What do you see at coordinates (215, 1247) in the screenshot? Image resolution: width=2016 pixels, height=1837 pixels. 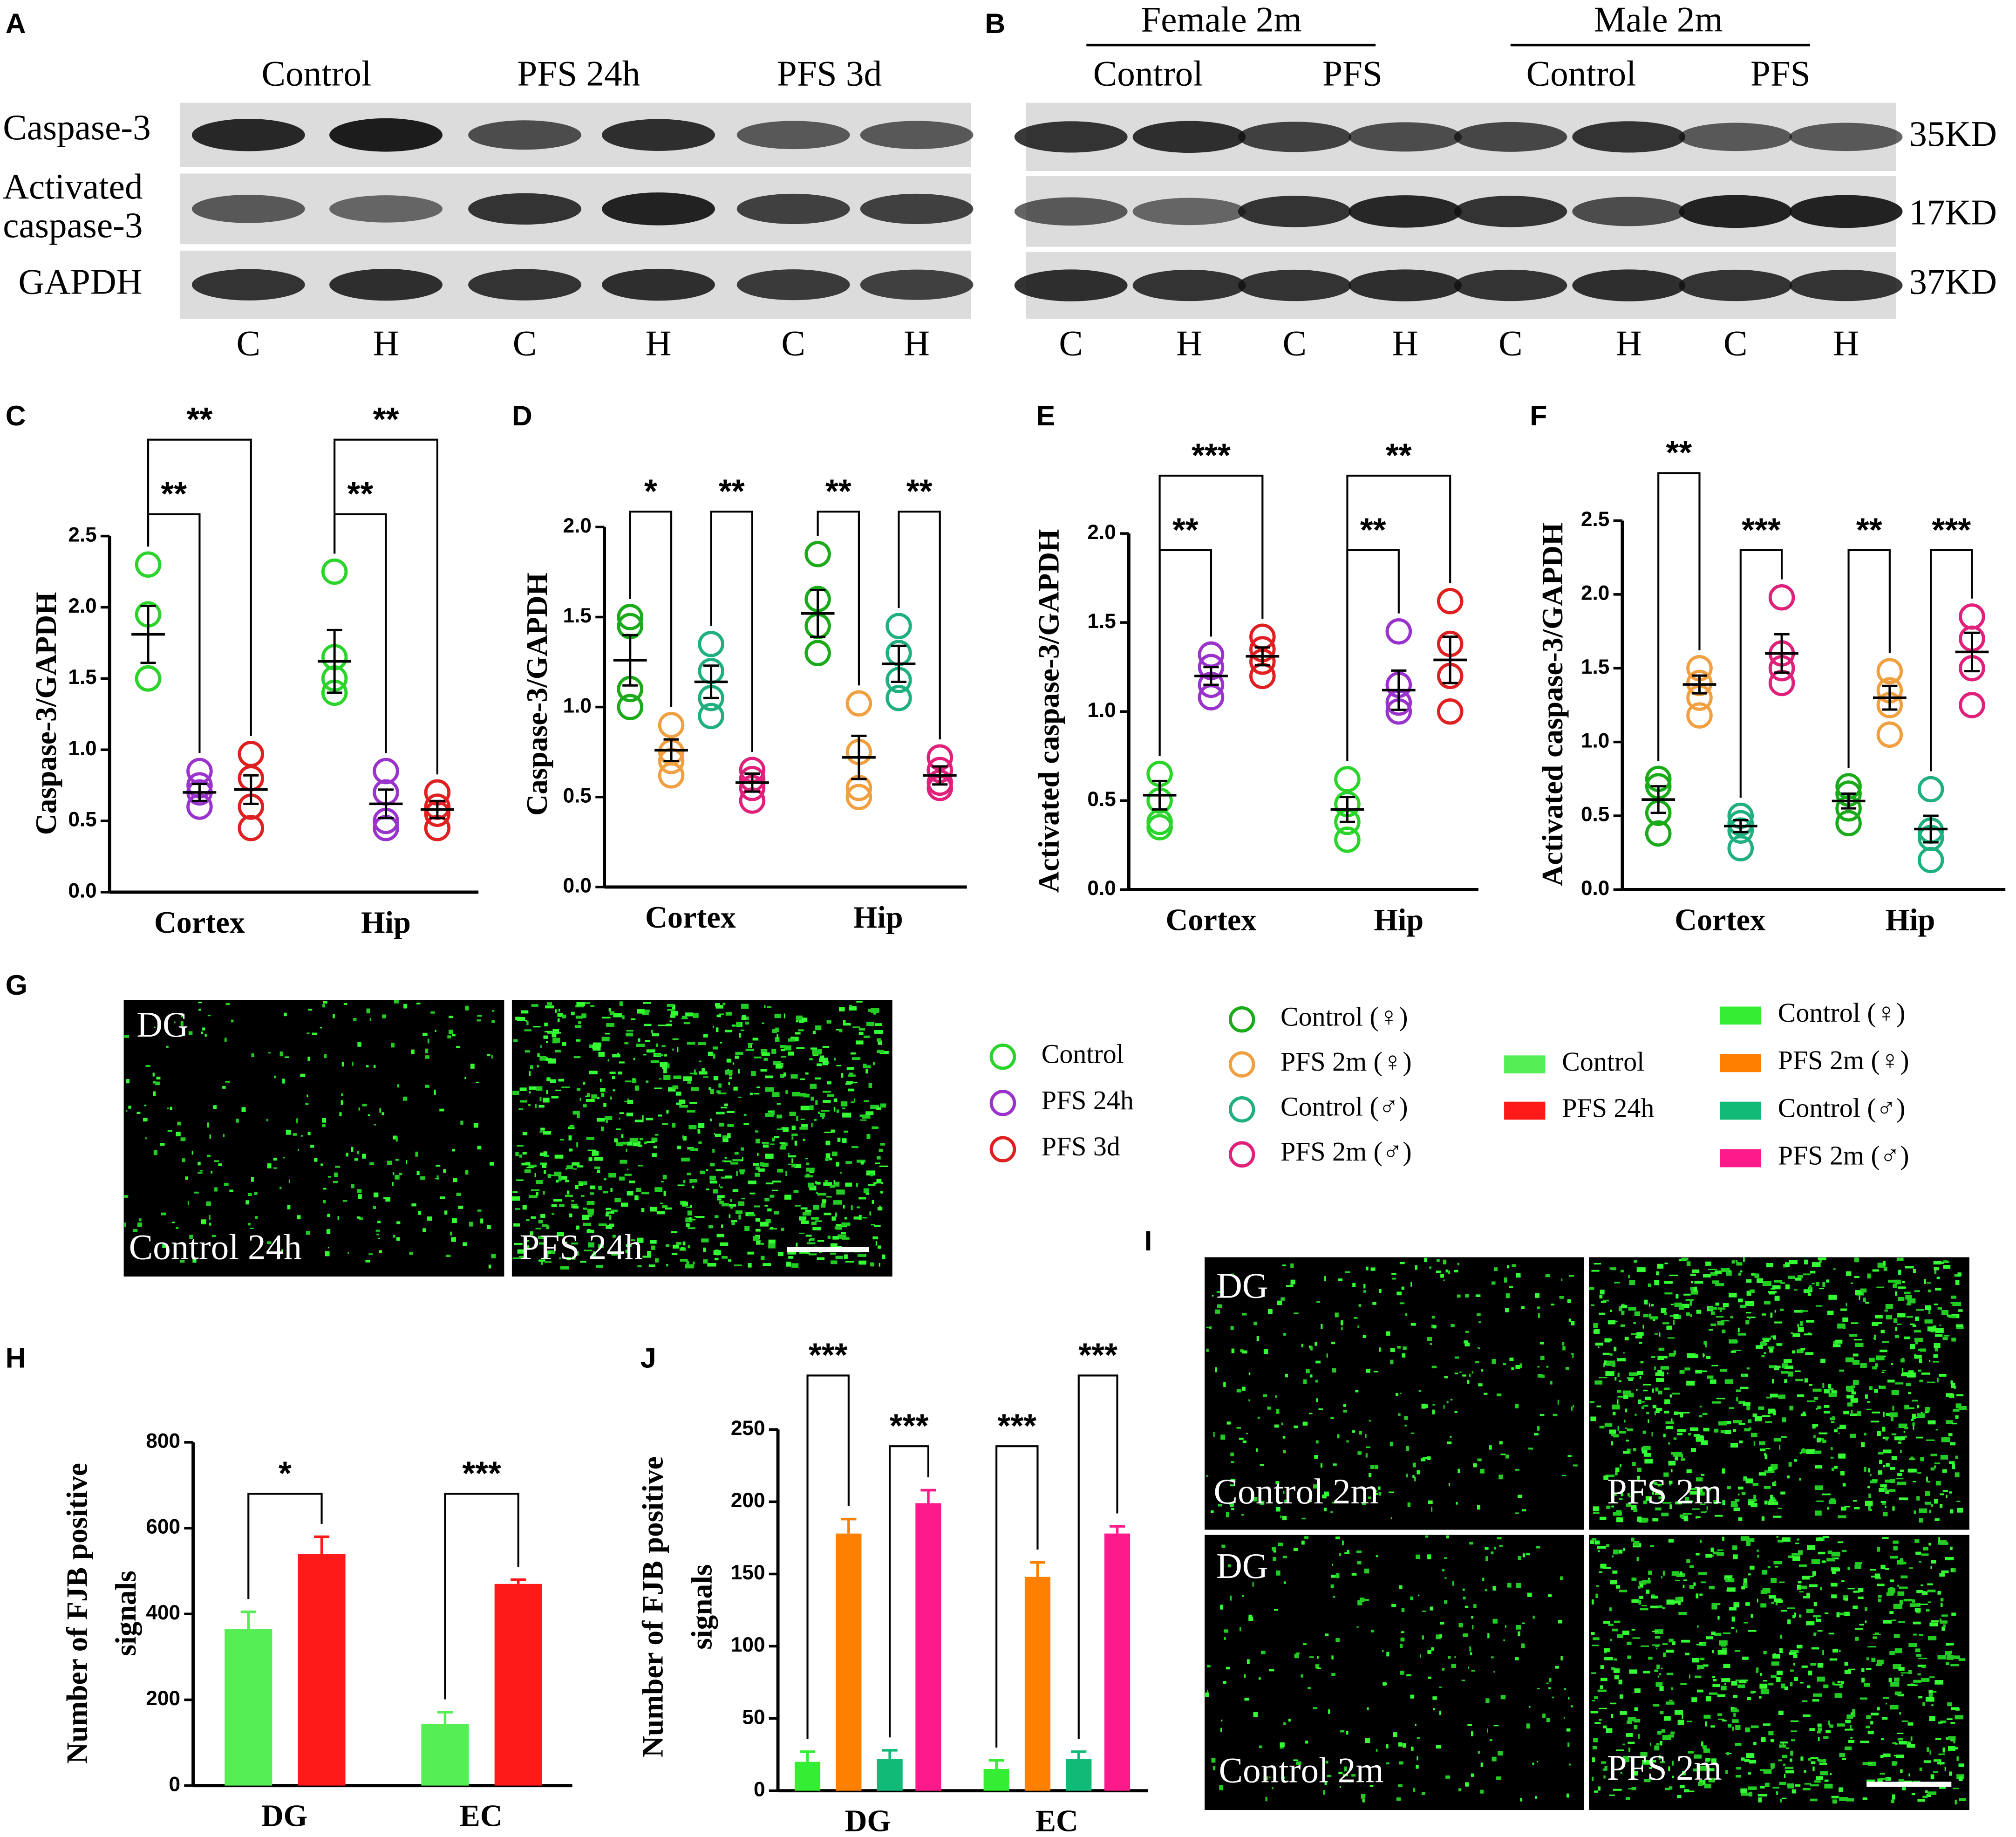 I see `micrograph-label: Control 24h` at bounding box center [215, 1247].